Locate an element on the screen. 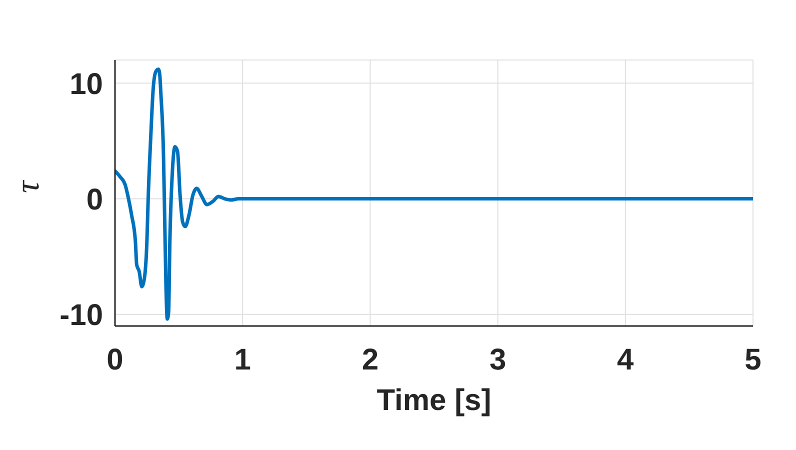 This screenshot has height=450, width=796. y-tick-label: 10 is located at coordinates (86, 84).